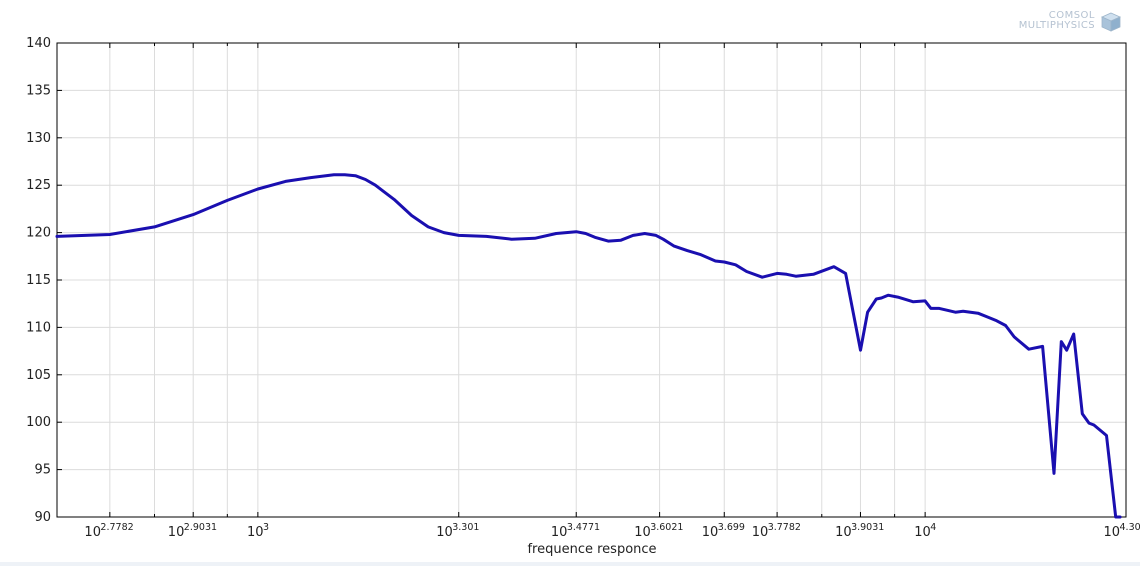 Image resolution: width=1140 pixels, height=566 pixels. What do you see at coordinates (1056, 25) in the screenshot?
I see `logo-text-multiphysics: MULTIPHYSICS` at bounding box center [1056, 25].